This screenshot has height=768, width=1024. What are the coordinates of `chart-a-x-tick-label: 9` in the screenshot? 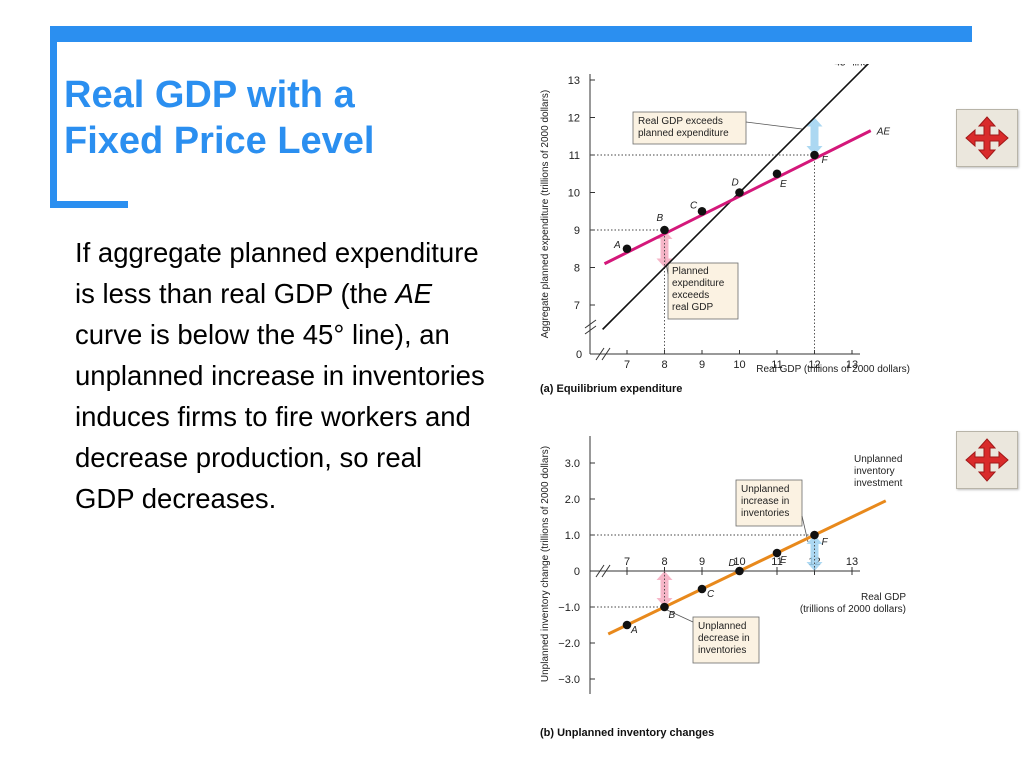 It's located at (702, 365).